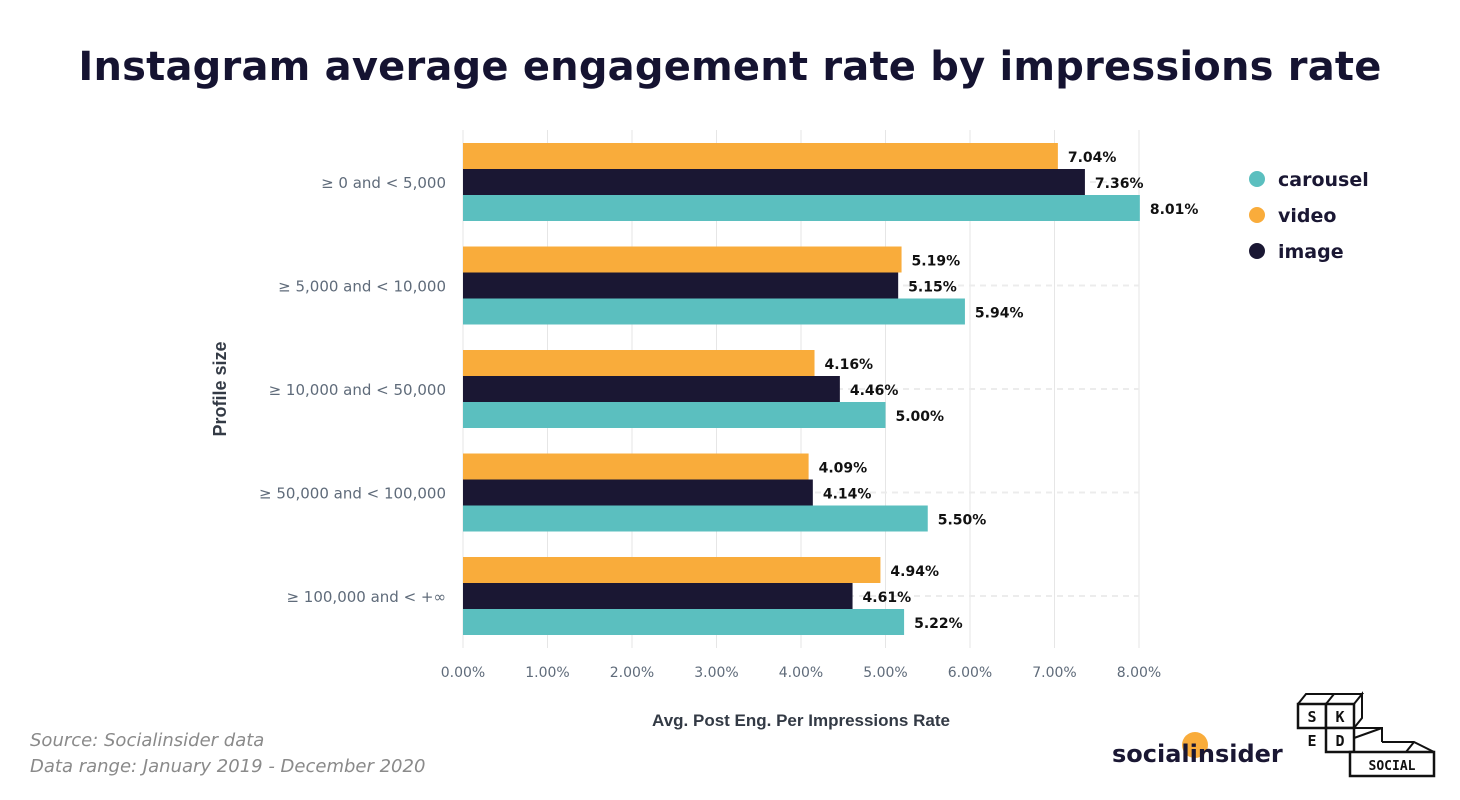 This screenshot has width=1460, height=800. Describe the element at coordinates (1257, 215) in the screenshot. I see `legend-swatch-video` at that location.